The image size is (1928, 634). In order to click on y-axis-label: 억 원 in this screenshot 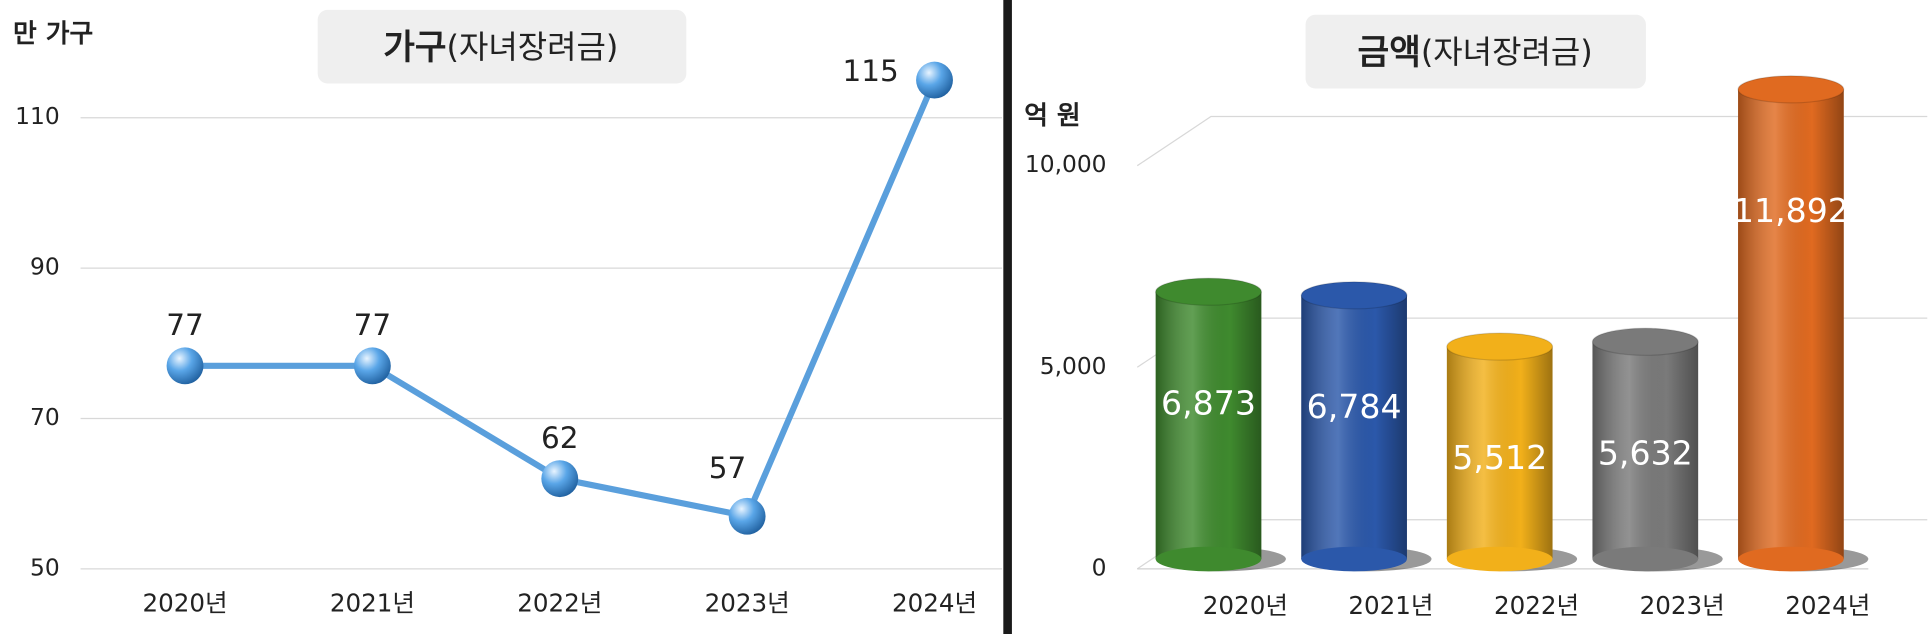, I will do `click(1052, 116)`.